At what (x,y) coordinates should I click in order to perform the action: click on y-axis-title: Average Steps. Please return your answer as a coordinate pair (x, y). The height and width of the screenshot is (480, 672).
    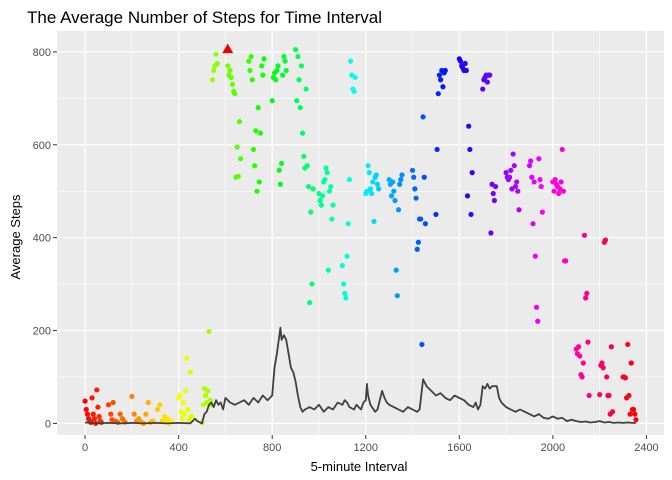
    Looking at the image, I should click on (15, 237).